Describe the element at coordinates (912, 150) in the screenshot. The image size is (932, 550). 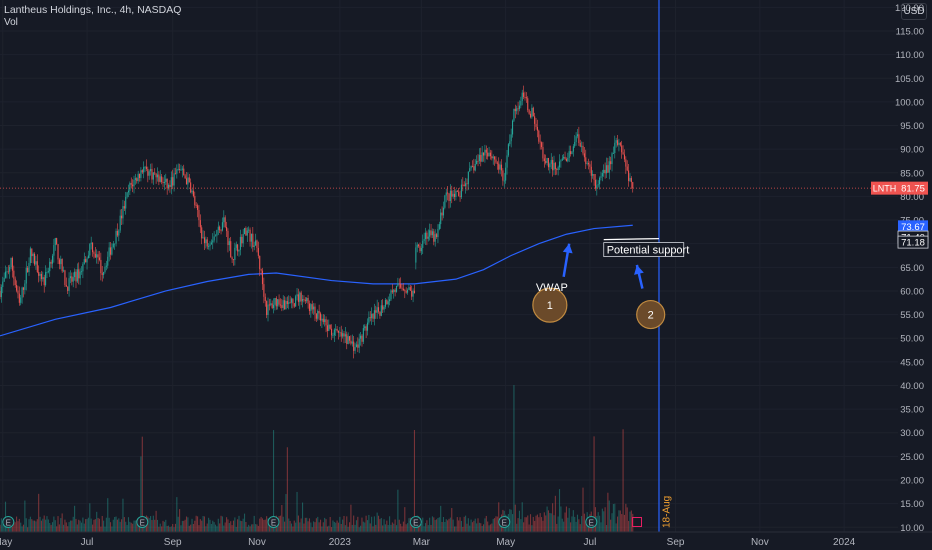
I see `y-tick-label: 90.00` at that location.